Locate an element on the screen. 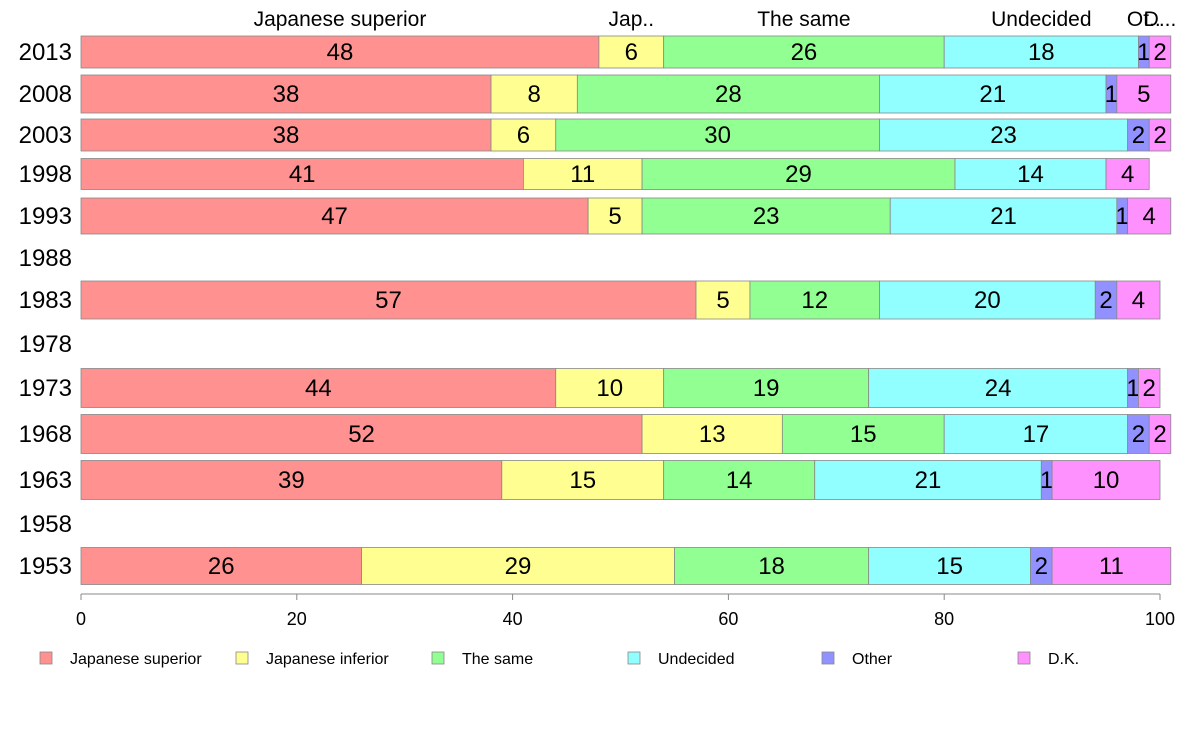 This screenshot has height=736, width=1188. year-label: 2003 is located at coordinates (45, 135).